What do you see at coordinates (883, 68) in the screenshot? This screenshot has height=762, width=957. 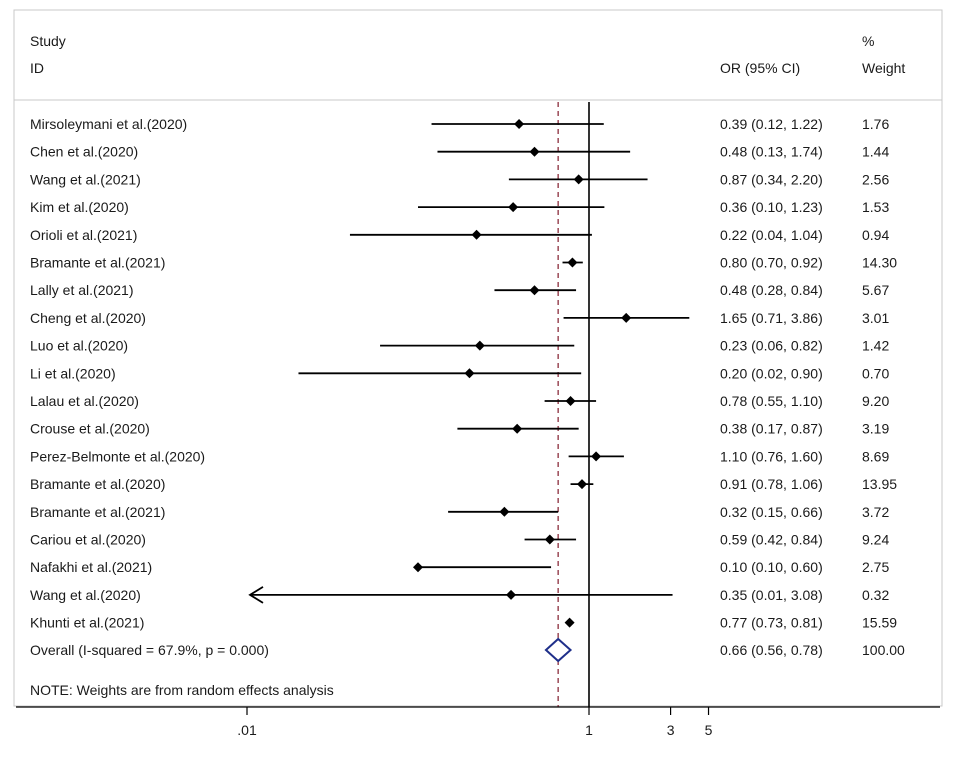 I see `header-weight: Weight` at bounding box center [883, 68].